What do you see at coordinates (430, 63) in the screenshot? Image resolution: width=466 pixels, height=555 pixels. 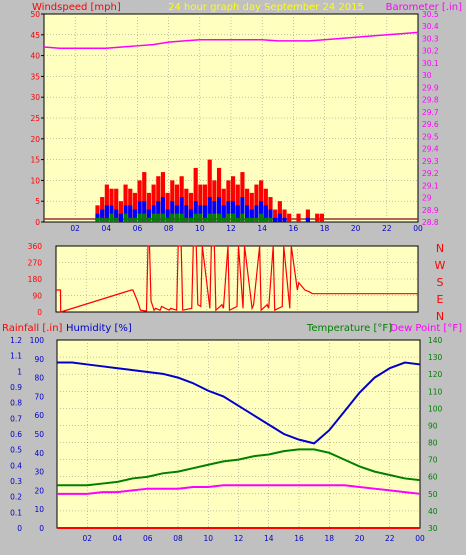 I see `barometer-tick-label: 30.1` at bounding box center [430, 63].